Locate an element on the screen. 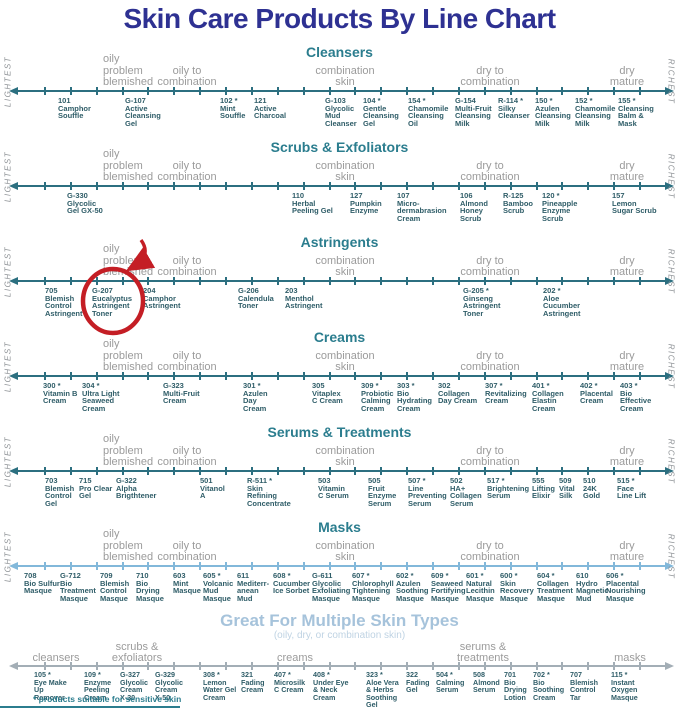  product-name: Camphor Astringent is located at coordinates (162, 302).